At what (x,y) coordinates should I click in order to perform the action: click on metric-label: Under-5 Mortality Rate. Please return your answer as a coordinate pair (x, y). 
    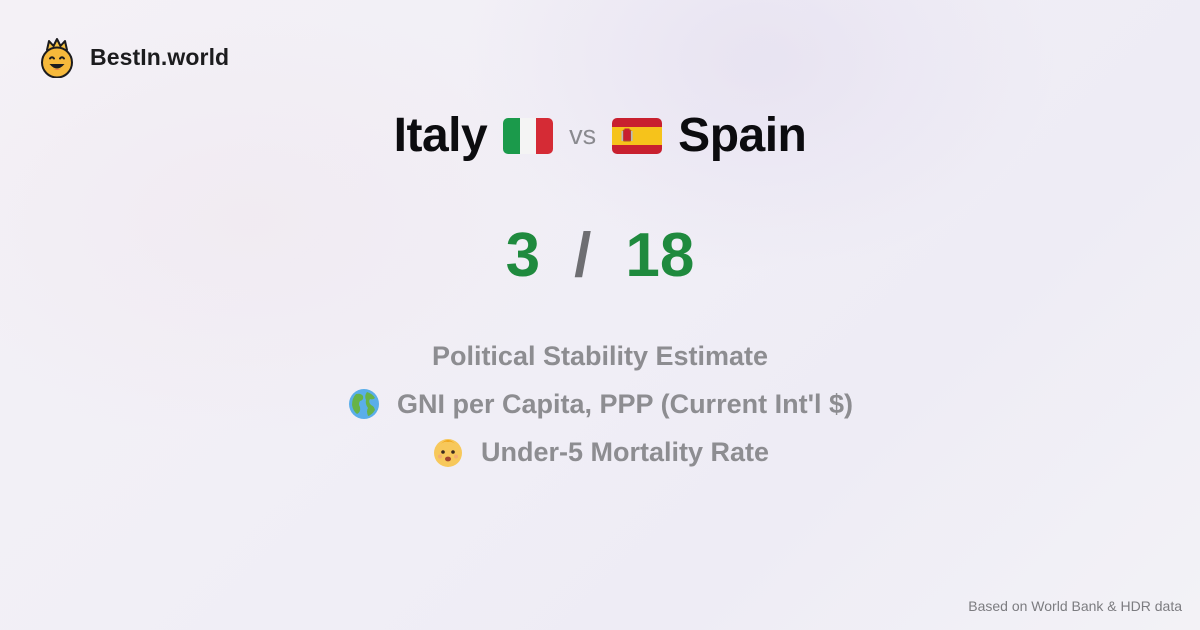
    Looking at the image, I should click on (625, 451).